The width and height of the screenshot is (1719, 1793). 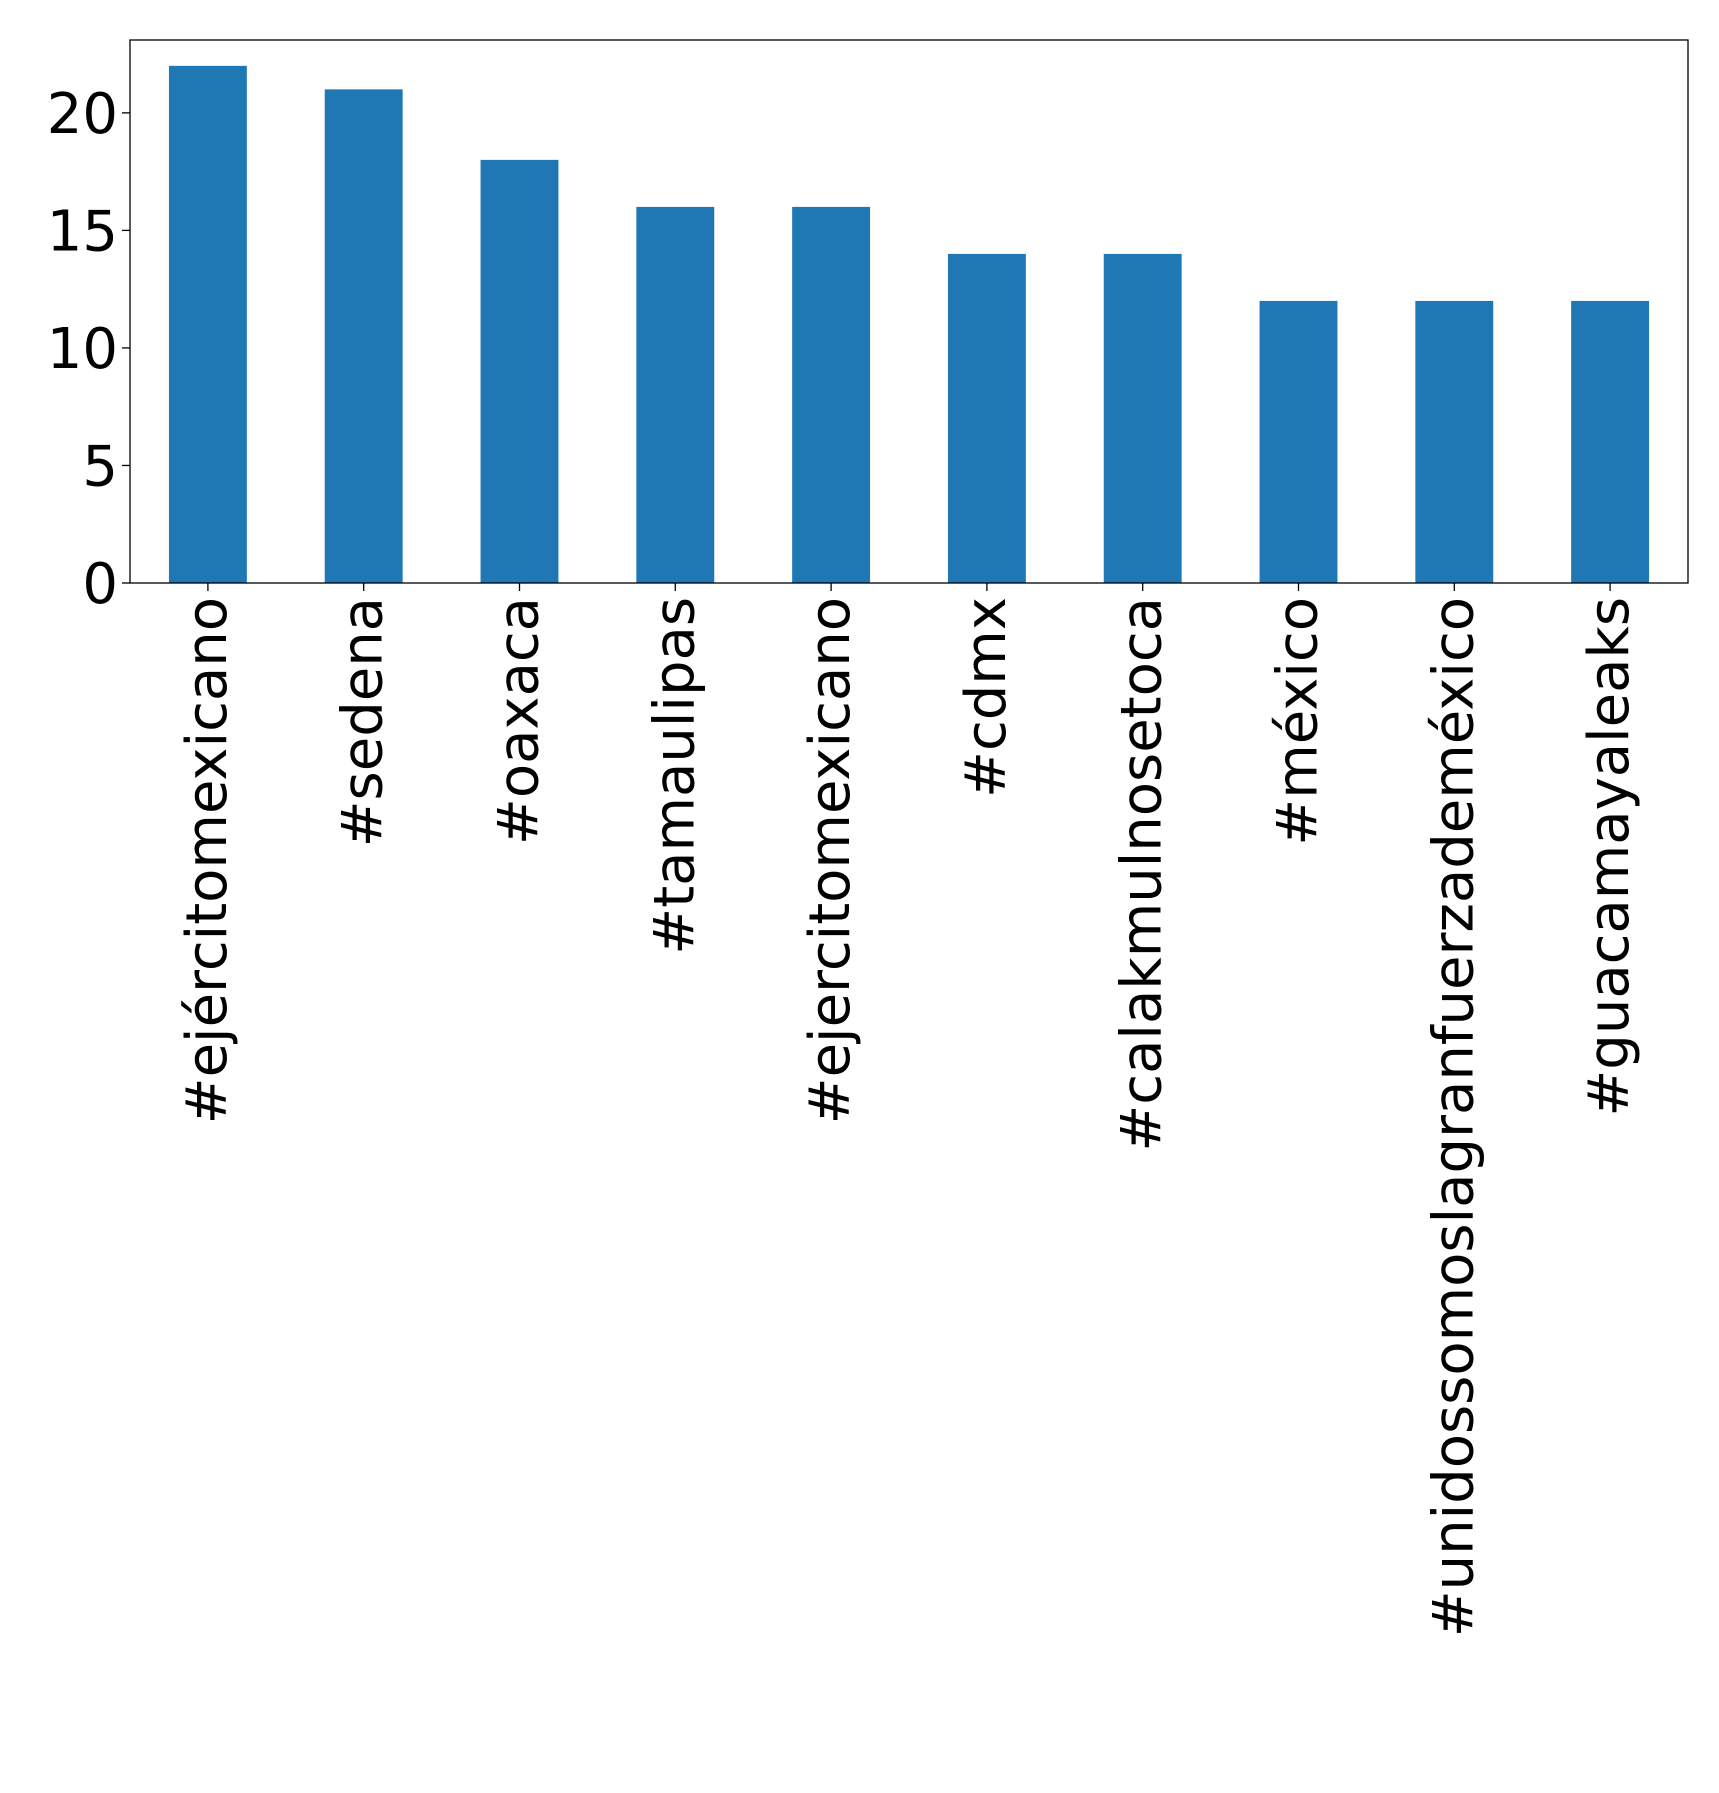 What do you see at coordinates (100, 466) in the screenshot?
I see `y-tick-label: 5` at bounding box center [100, 466].